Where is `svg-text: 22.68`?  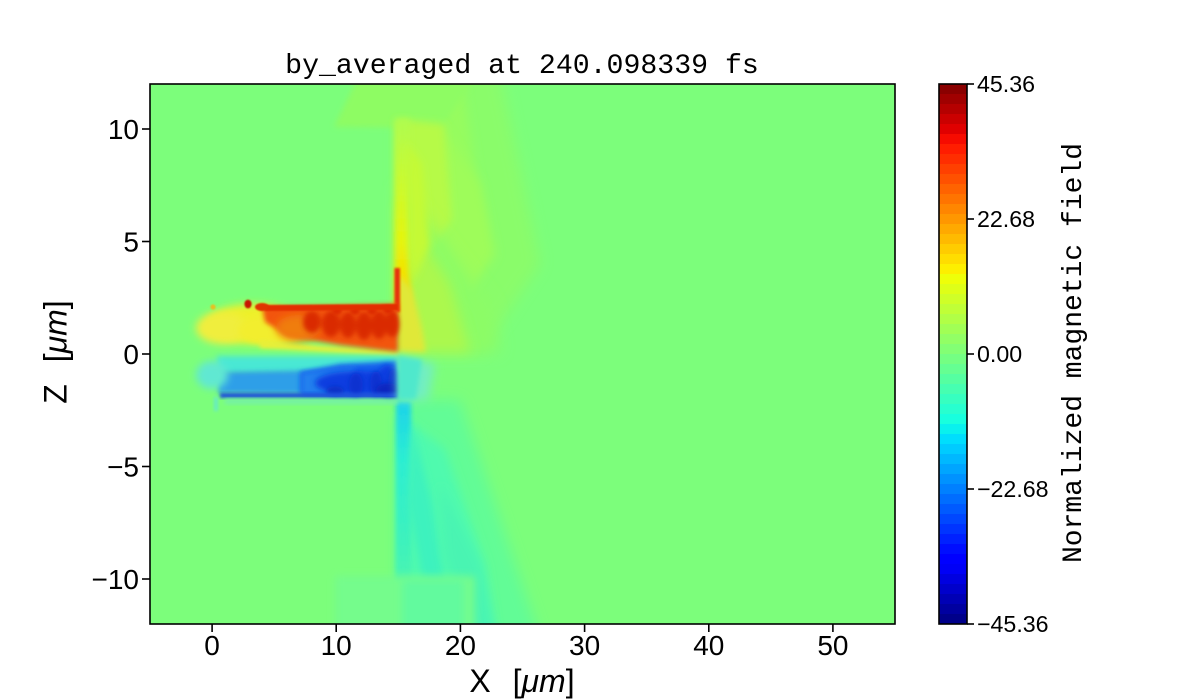 svg-text: 22.68 is located at coordinates (1006, 219).